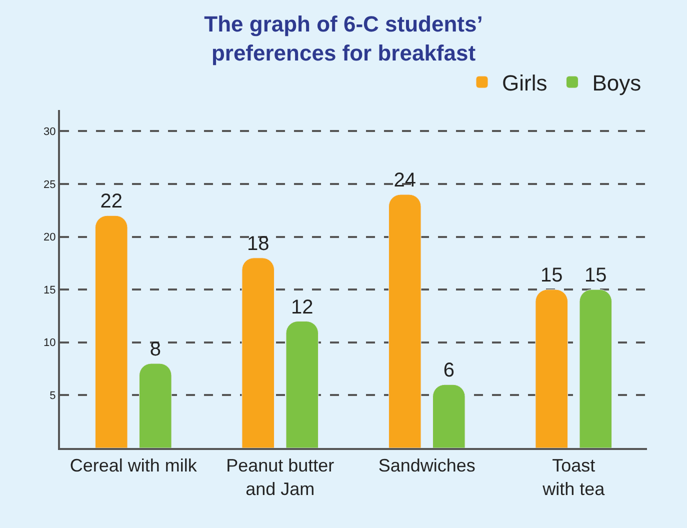 The height and width of the screenshot is (528, 687). I want to click on y-tick-label: 25, so click(50, 184).